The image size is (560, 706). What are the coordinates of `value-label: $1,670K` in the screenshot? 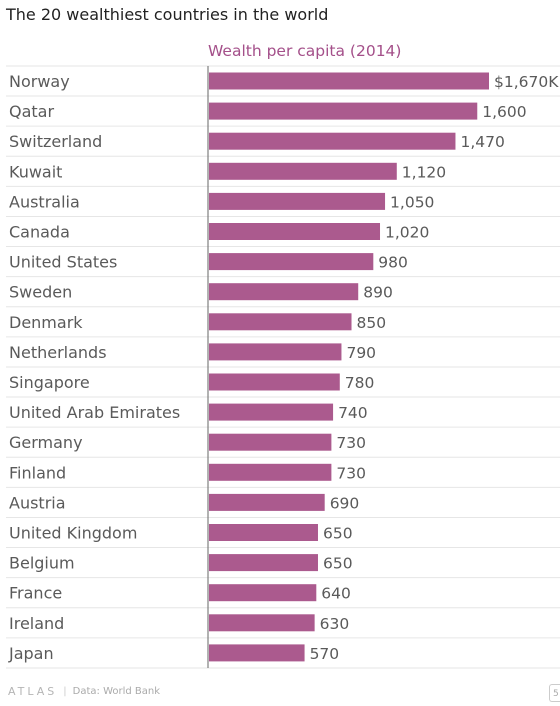 It's located at (526, 82).